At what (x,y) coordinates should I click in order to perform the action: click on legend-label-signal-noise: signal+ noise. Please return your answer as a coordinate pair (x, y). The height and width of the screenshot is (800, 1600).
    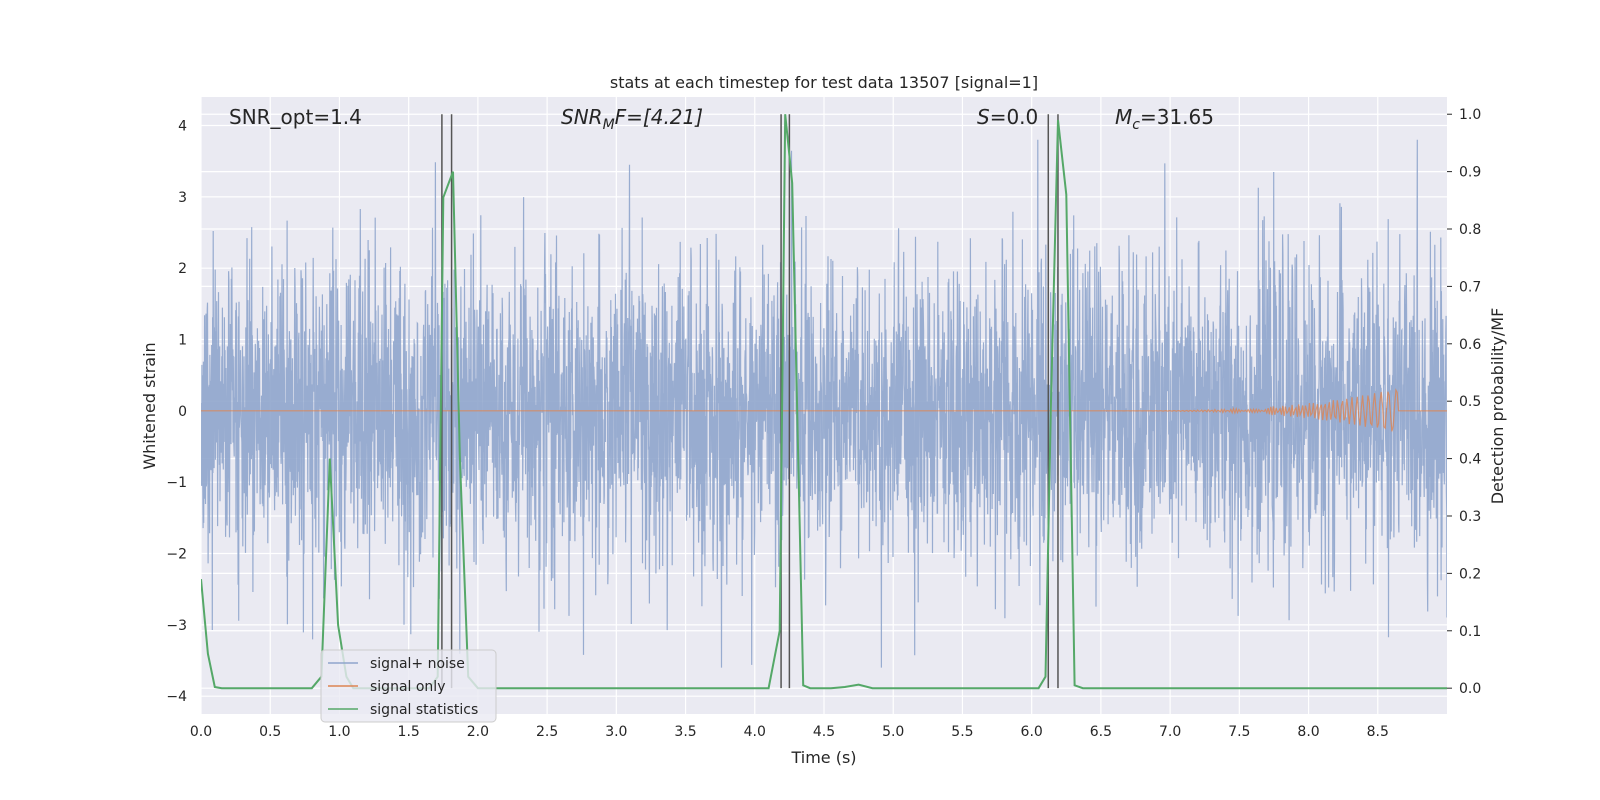
    Looking at the image, I should click on (417, 664).